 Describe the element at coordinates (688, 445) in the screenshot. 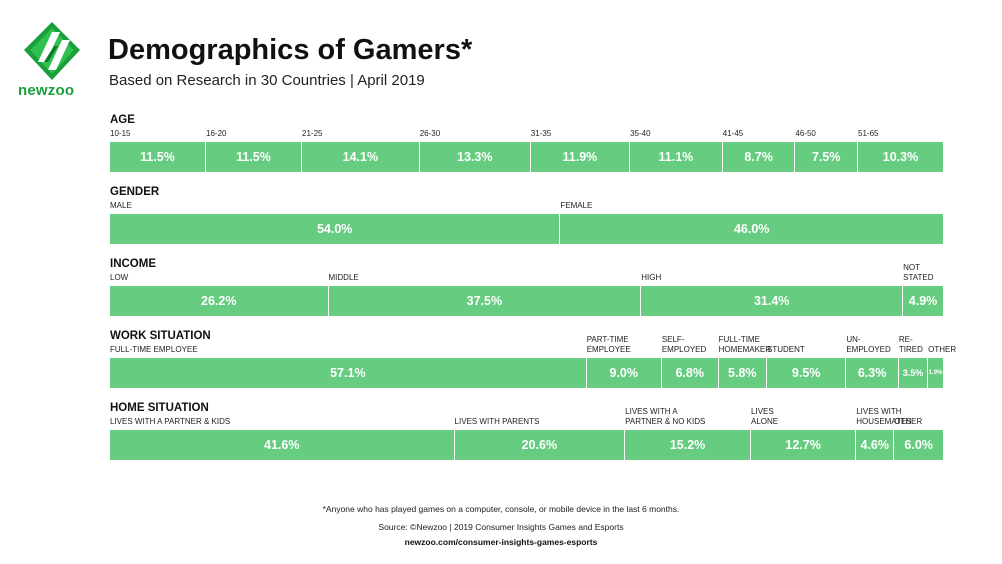

I see `bar-segment-home-situation-lives-with-a-partner-no-kids: 15.2%` at that location.